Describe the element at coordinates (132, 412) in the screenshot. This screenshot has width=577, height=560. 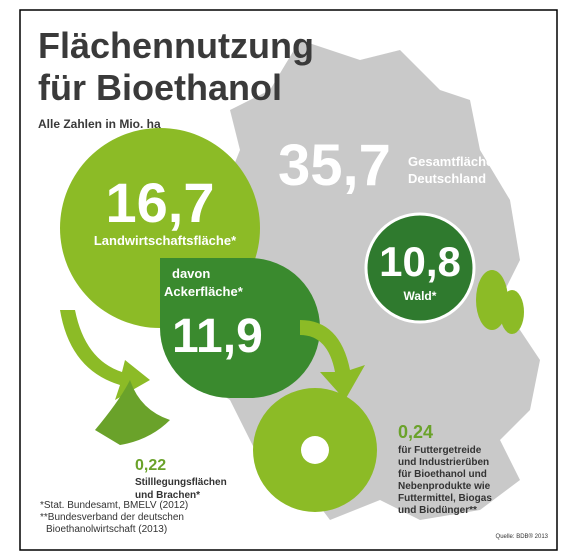
I see `plant-icon` at that location.